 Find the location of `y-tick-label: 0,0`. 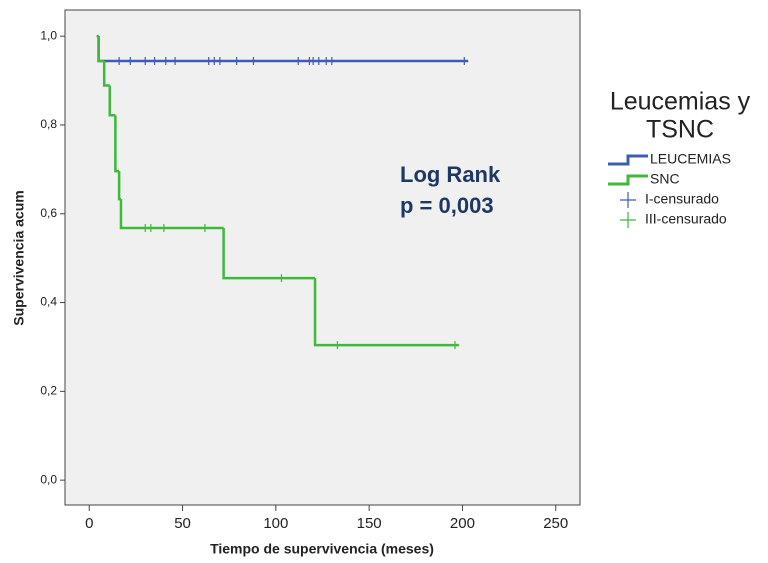

y-tick-label: 0,0 is located at coordinates (48, 479).